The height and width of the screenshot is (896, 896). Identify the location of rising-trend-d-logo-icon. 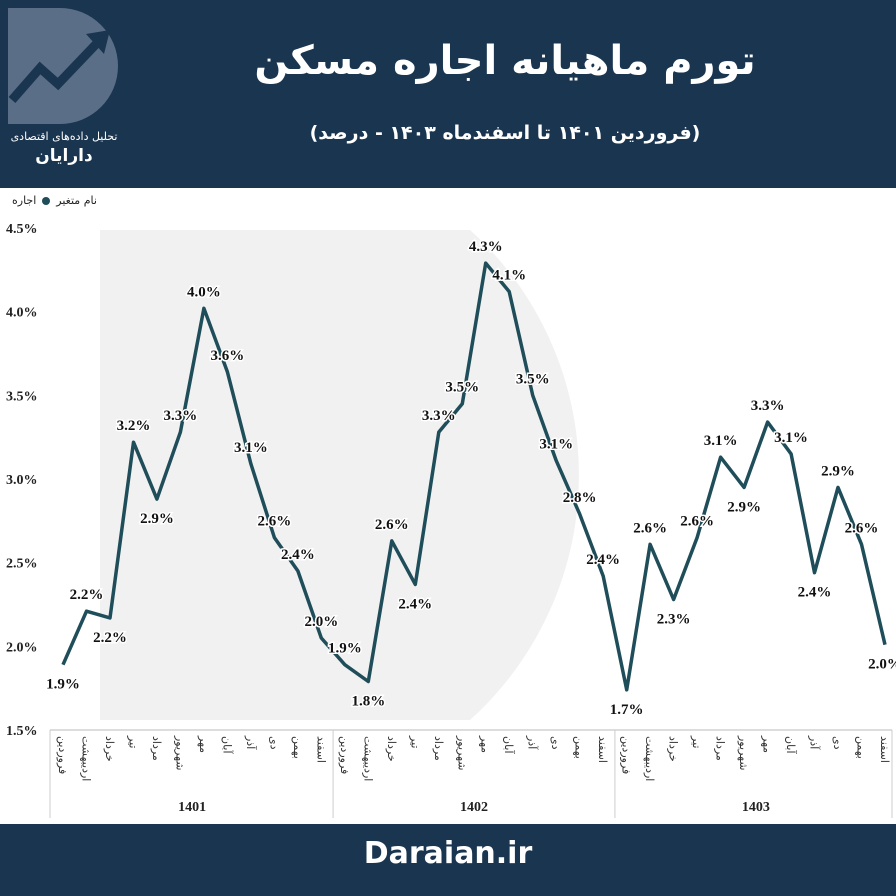
(63, 66).